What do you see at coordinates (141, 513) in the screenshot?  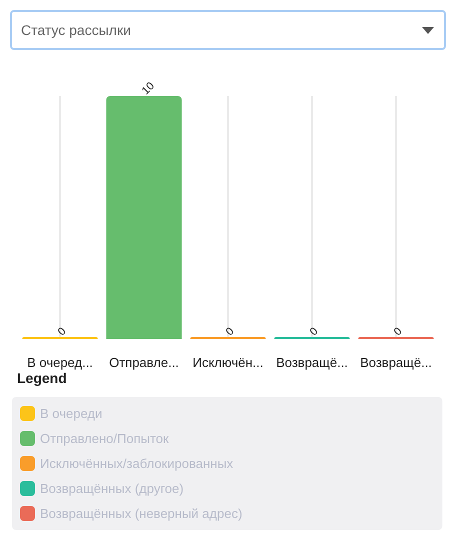 I see `legend-label: Возвращённых (неверный адрес)` at bounding box center [141, 513].